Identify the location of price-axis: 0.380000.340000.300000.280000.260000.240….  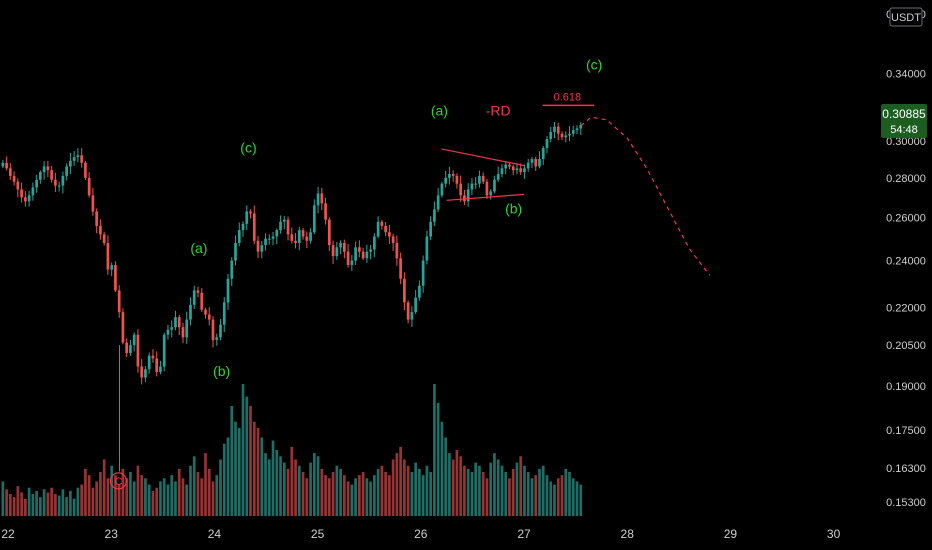
(906, 260).